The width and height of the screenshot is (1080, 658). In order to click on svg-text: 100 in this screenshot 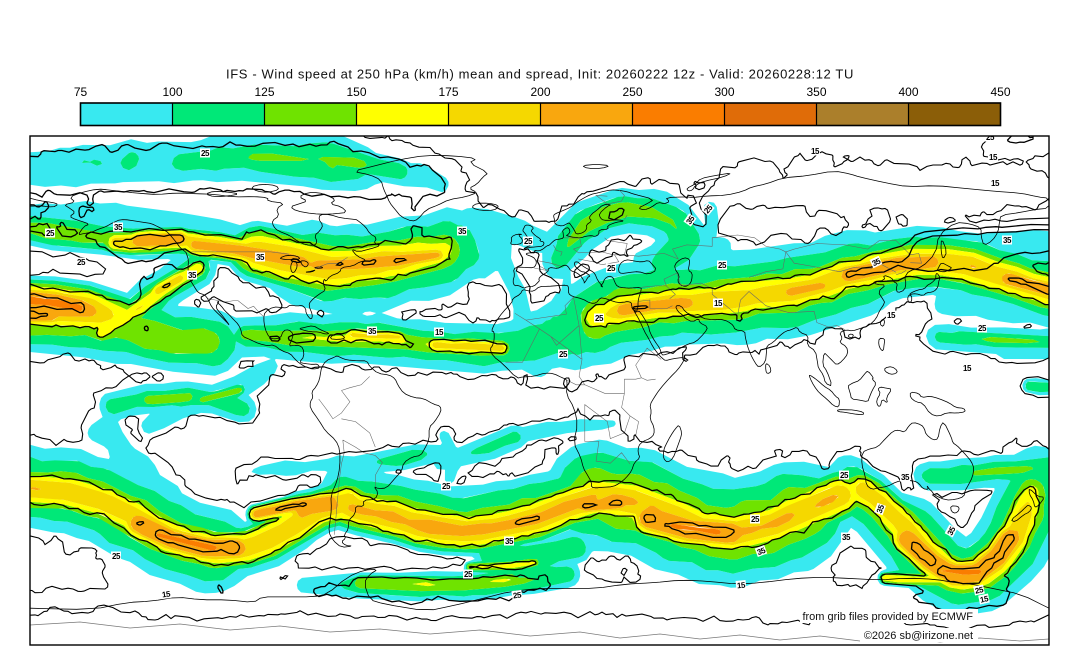, I will do `click(172, 92)`.